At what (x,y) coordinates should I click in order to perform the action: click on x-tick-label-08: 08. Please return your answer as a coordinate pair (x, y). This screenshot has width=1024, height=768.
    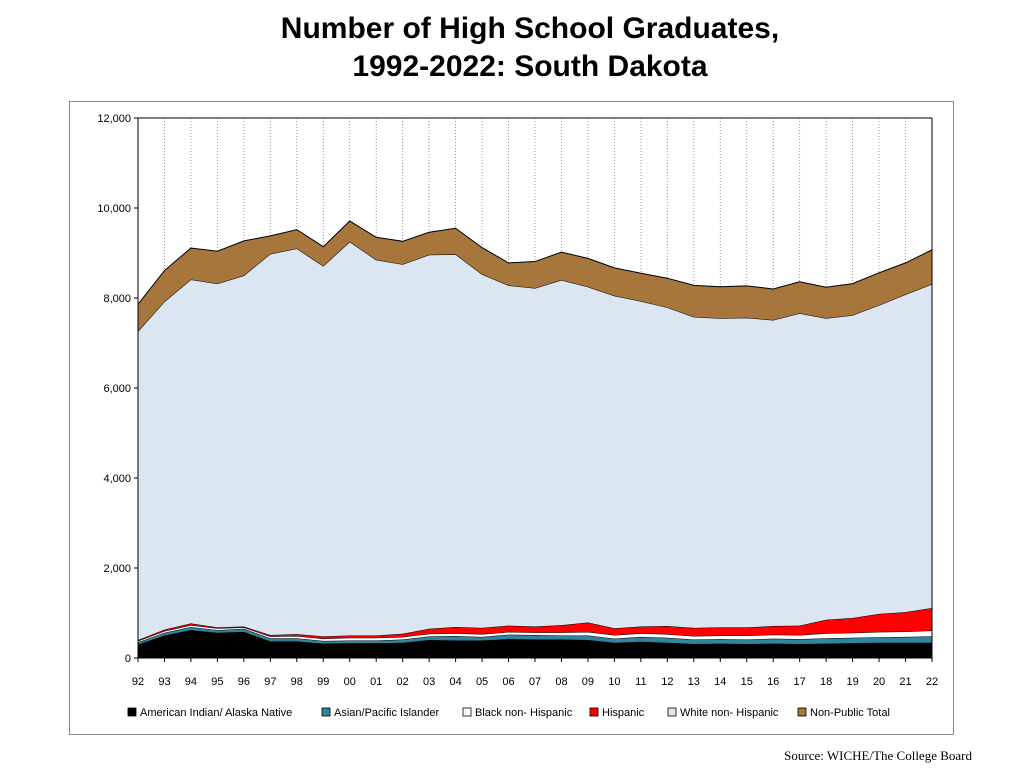
    Looking at the image, I should click on (561, 682).